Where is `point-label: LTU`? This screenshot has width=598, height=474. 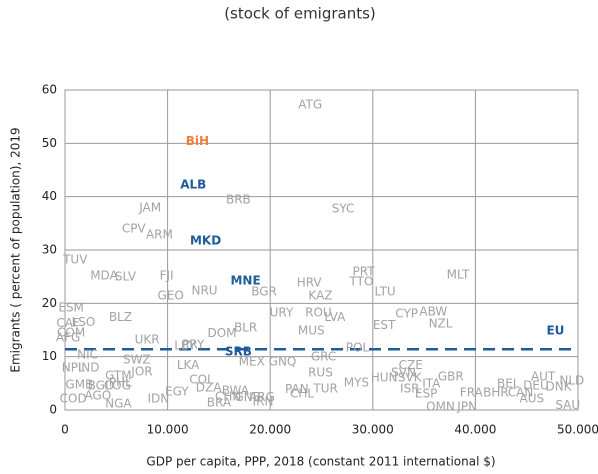 point-label: LTU is located at coordinates (385, 292).